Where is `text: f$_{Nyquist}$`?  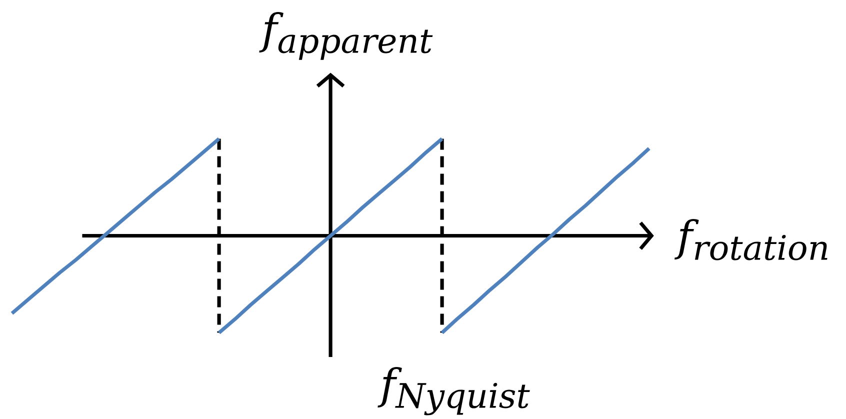
text: f$_{Nyquist}$ is located at coordinates (454, 391).